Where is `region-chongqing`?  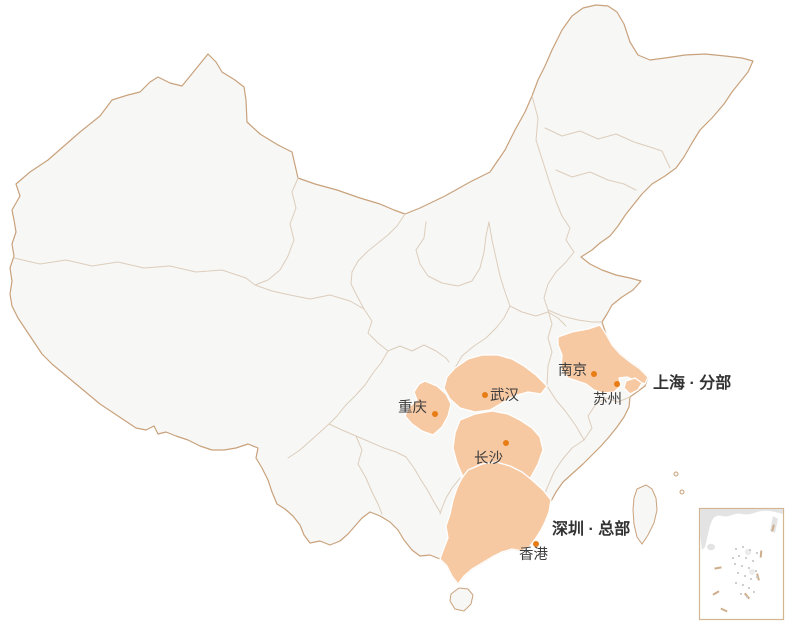
region-chongqing is located at coordinates (428, 408).